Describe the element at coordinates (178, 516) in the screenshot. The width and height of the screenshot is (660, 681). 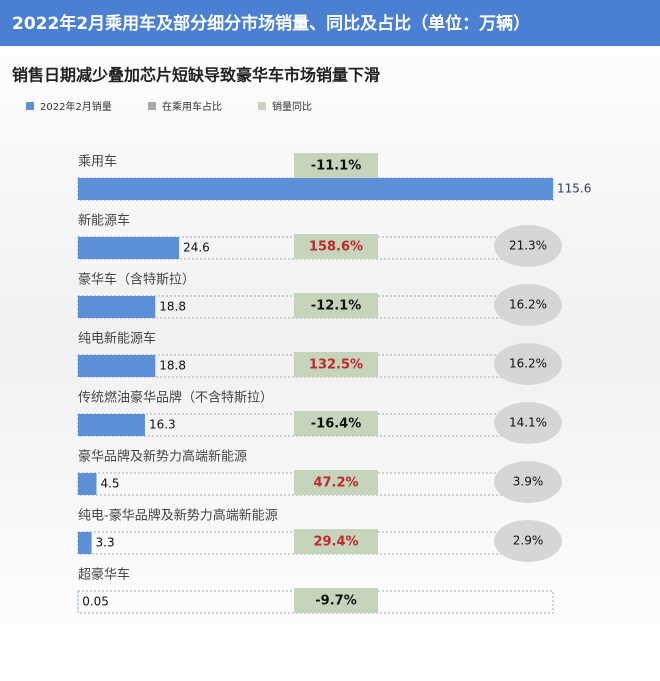
I see `category-label: 纯电-豪华品牌及新势力高端新能源` at that location.